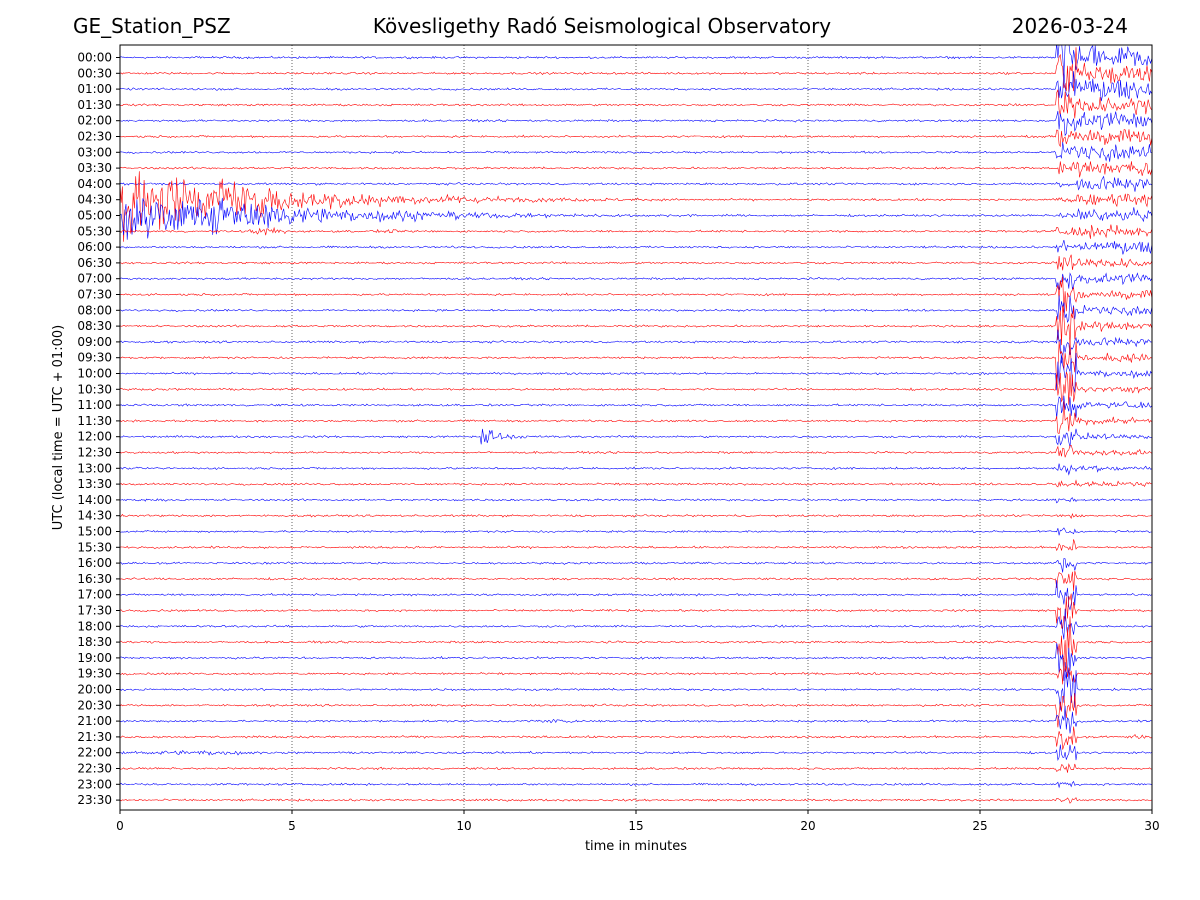 The width and height of the screenshot is (1200, 900). What do you see at coordinates (120, 826) in the screenshot?
I see `x-tick-label: 0` at bounding box center [120, 826].